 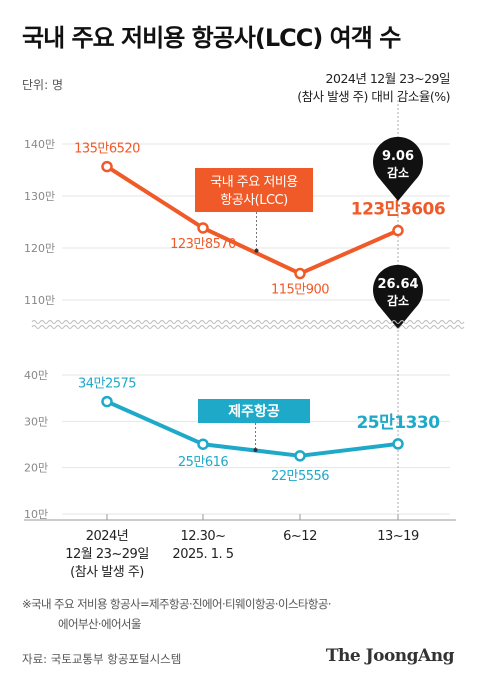 What do you see at coordinates (36, 375) in the screenshot?
I see `y-tick-label: 40만` at bounding box center [36, 375].